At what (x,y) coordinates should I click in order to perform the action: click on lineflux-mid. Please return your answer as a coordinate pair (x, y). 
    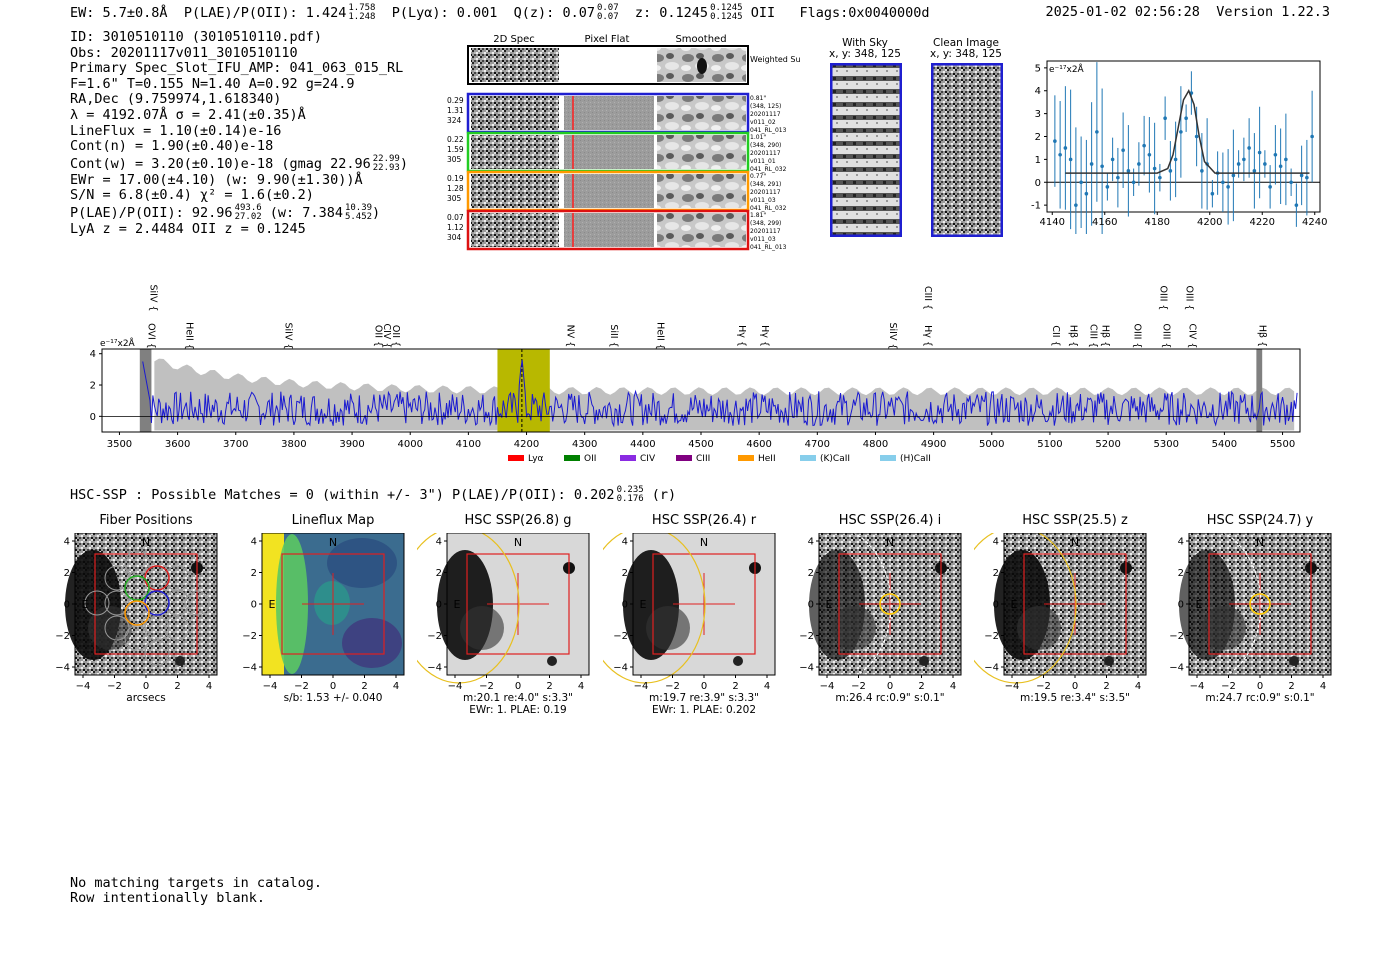
    Looking at the image, I should click on (292, 604).